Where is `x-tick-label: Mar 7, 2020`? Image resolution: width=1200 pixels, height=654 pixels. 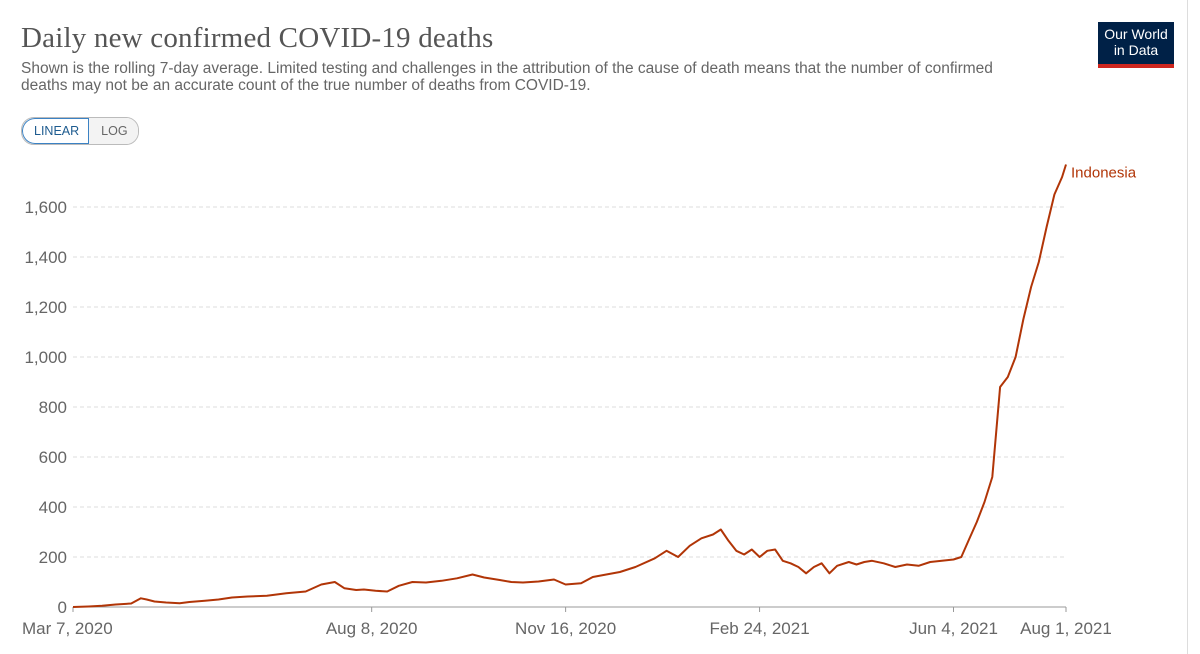
x-tick-label: Mar 7, 2020 is located at coordinates (67, 628).